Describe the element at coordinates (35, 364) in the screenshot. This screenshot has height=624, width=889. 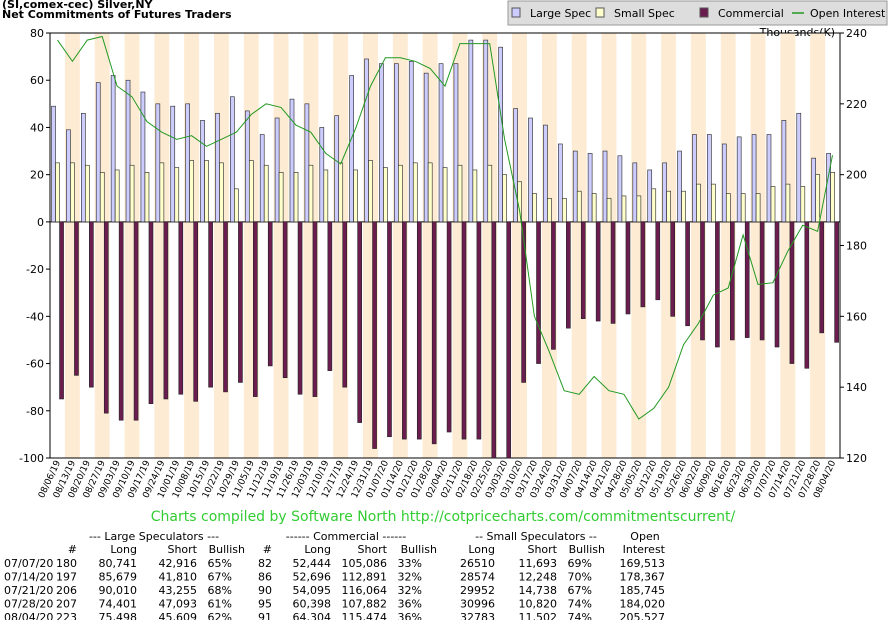
I see `y-tick-label: -60` at that location.